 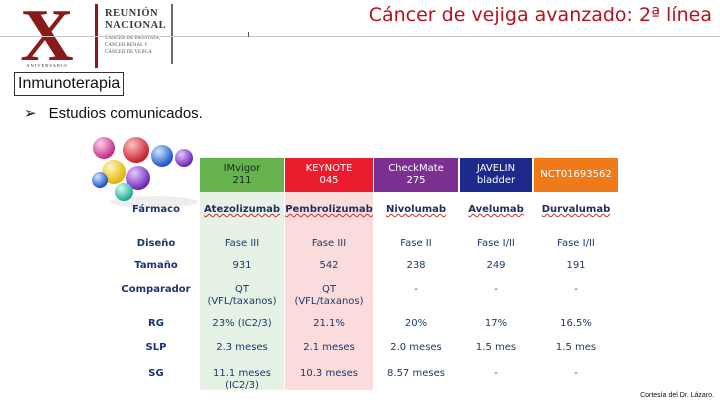 What do you see at coordinates (242, 180) in the screenshot?
I see `trial-header-line: 211` at bounding box center [242, 180].